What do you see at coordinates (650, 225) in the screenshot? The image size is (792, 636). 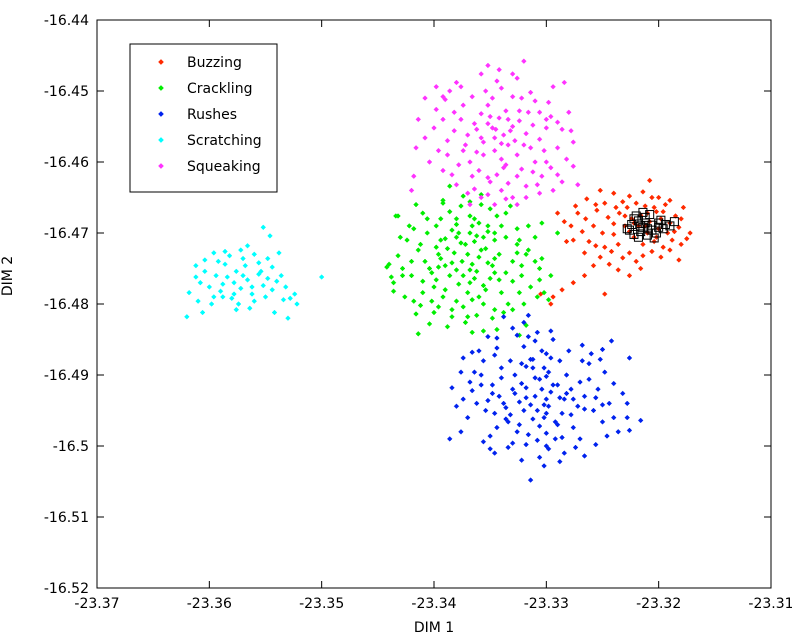 I see `square-markers-layer` at bounding box center [650, 225].